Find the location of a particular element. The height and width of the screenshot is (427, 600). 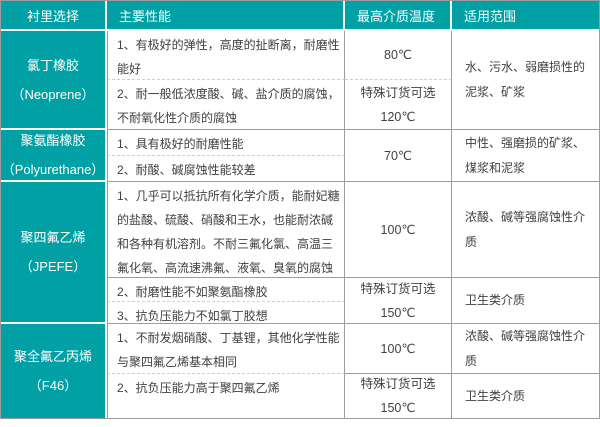

material-name: 聚四氟乙烯 is located at coordinates (53, 237).